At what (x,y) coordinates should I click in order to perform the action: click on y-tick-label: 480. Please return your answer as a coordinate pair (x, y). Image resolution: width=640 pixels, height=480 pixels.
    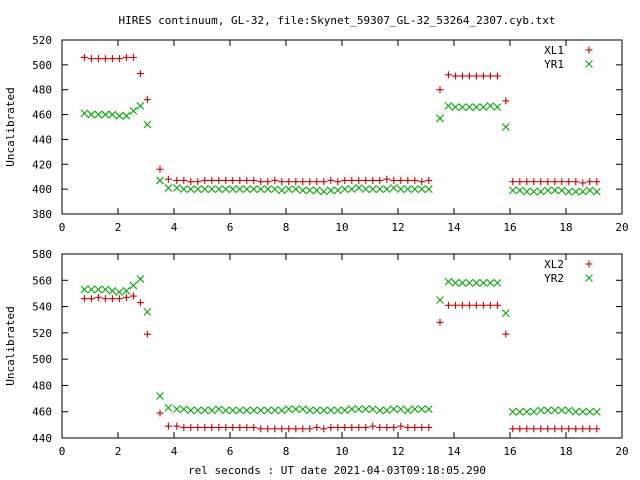
    Looking at the image, I should click on (42, 90).